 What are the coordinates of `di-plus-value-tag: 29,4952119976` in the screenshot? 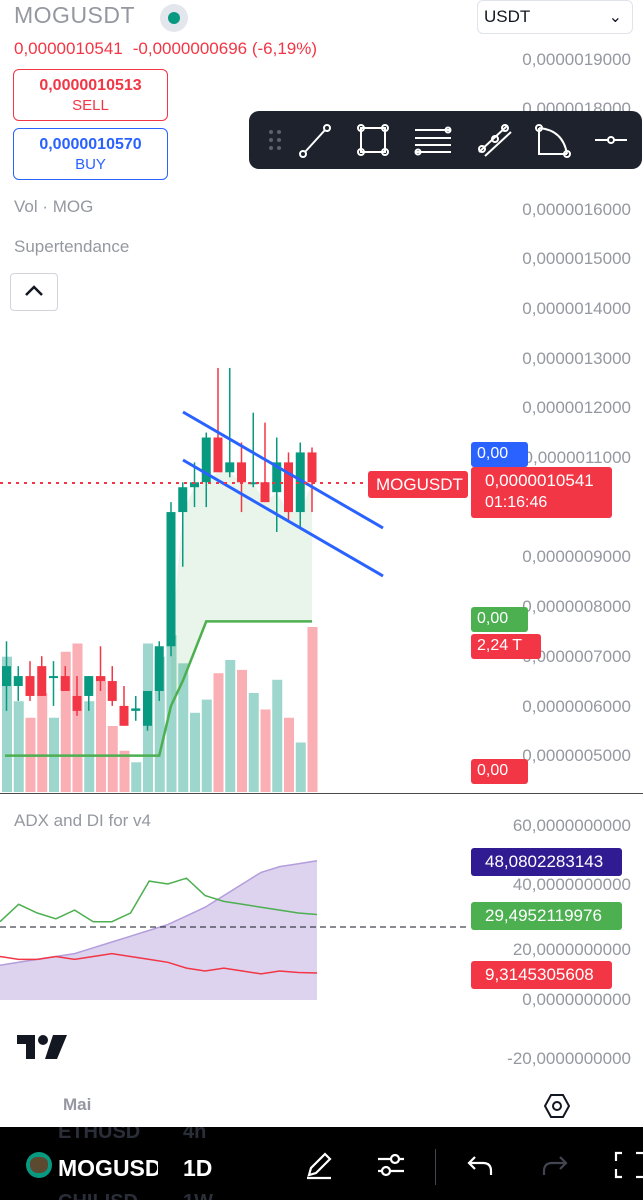 It's located at (546, 916).